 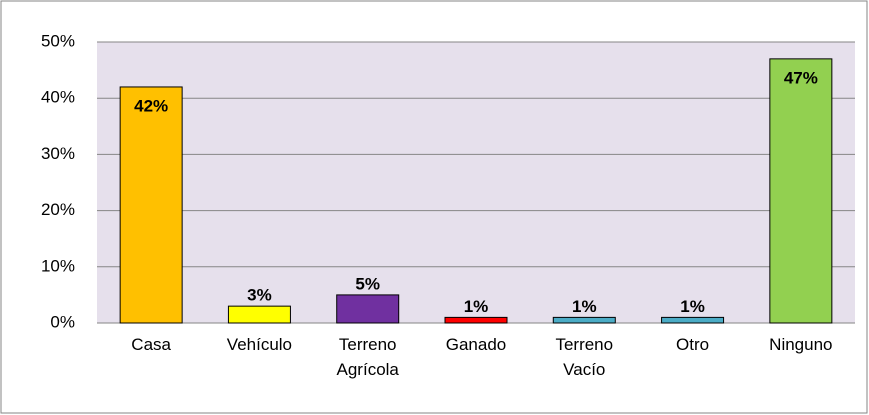 What do you see at coordinates (62, 321) in the screenshot?
I see `y-tick-label: 0%` at bounding box center [62, 321].